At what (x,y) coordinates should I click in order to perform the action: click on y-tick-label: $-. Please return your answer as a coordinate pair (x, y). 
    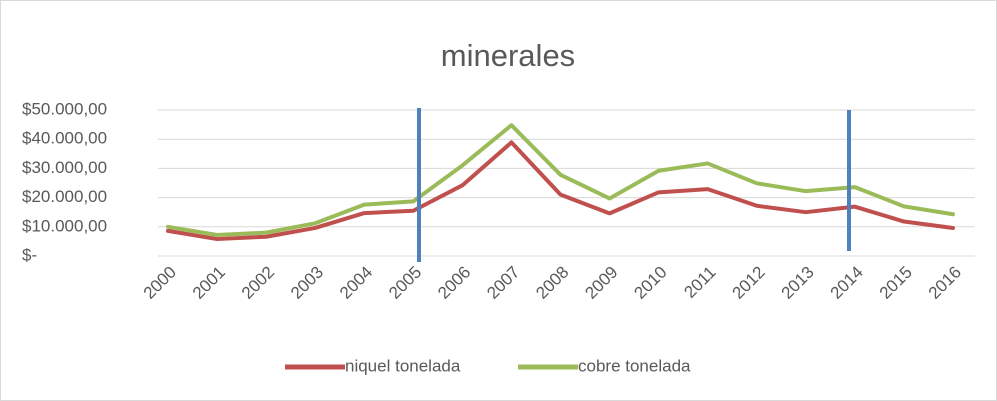
    Looking at the image, I should click on (29, 254).